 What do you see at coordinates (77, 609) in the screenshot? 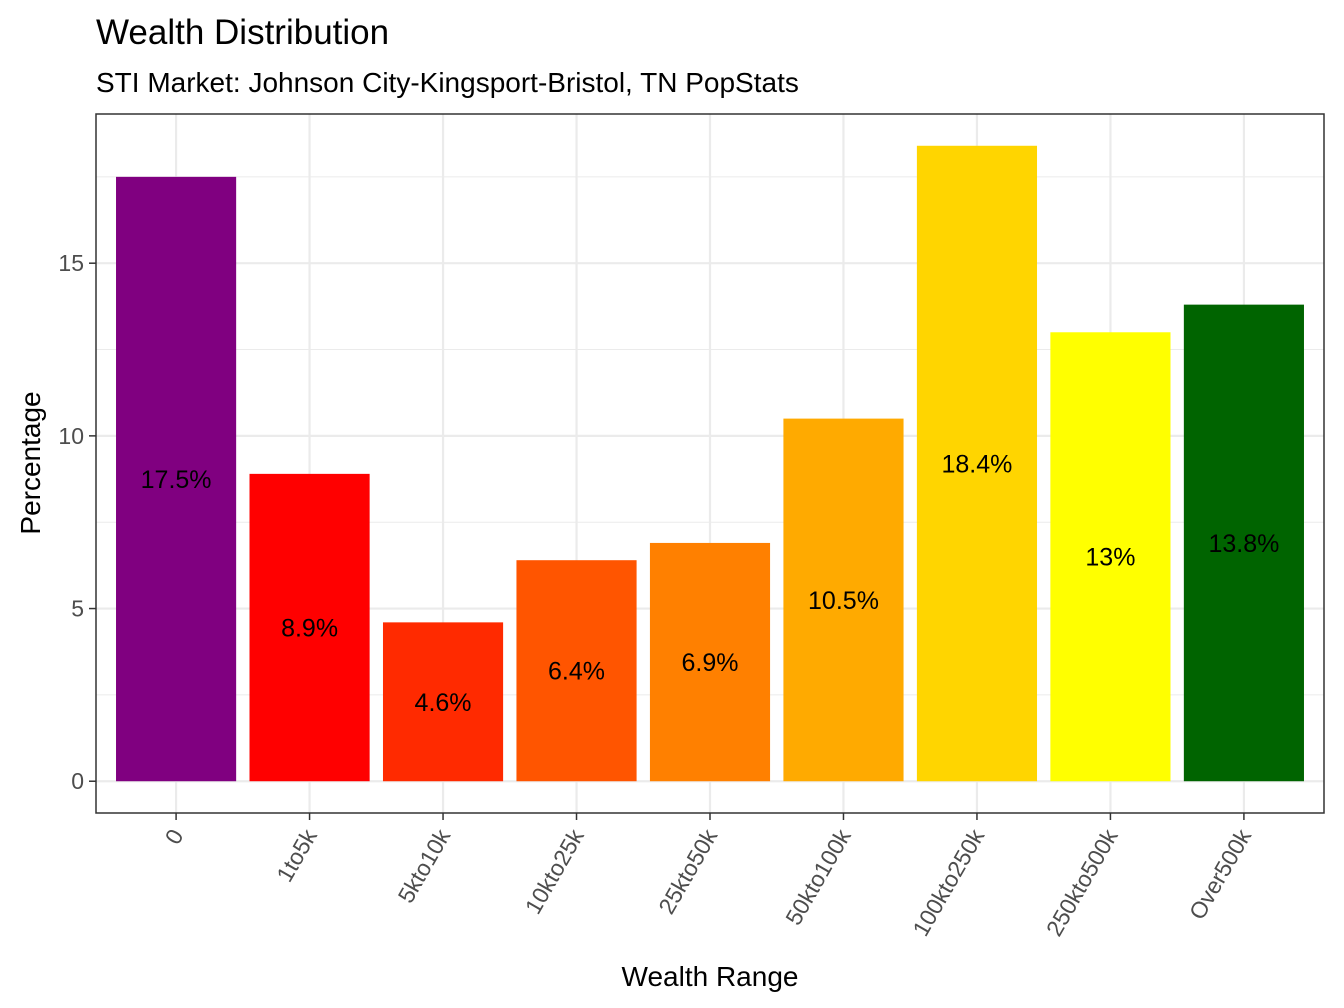
I see `y-tick-label: 5` at bounding box center [77, 609].